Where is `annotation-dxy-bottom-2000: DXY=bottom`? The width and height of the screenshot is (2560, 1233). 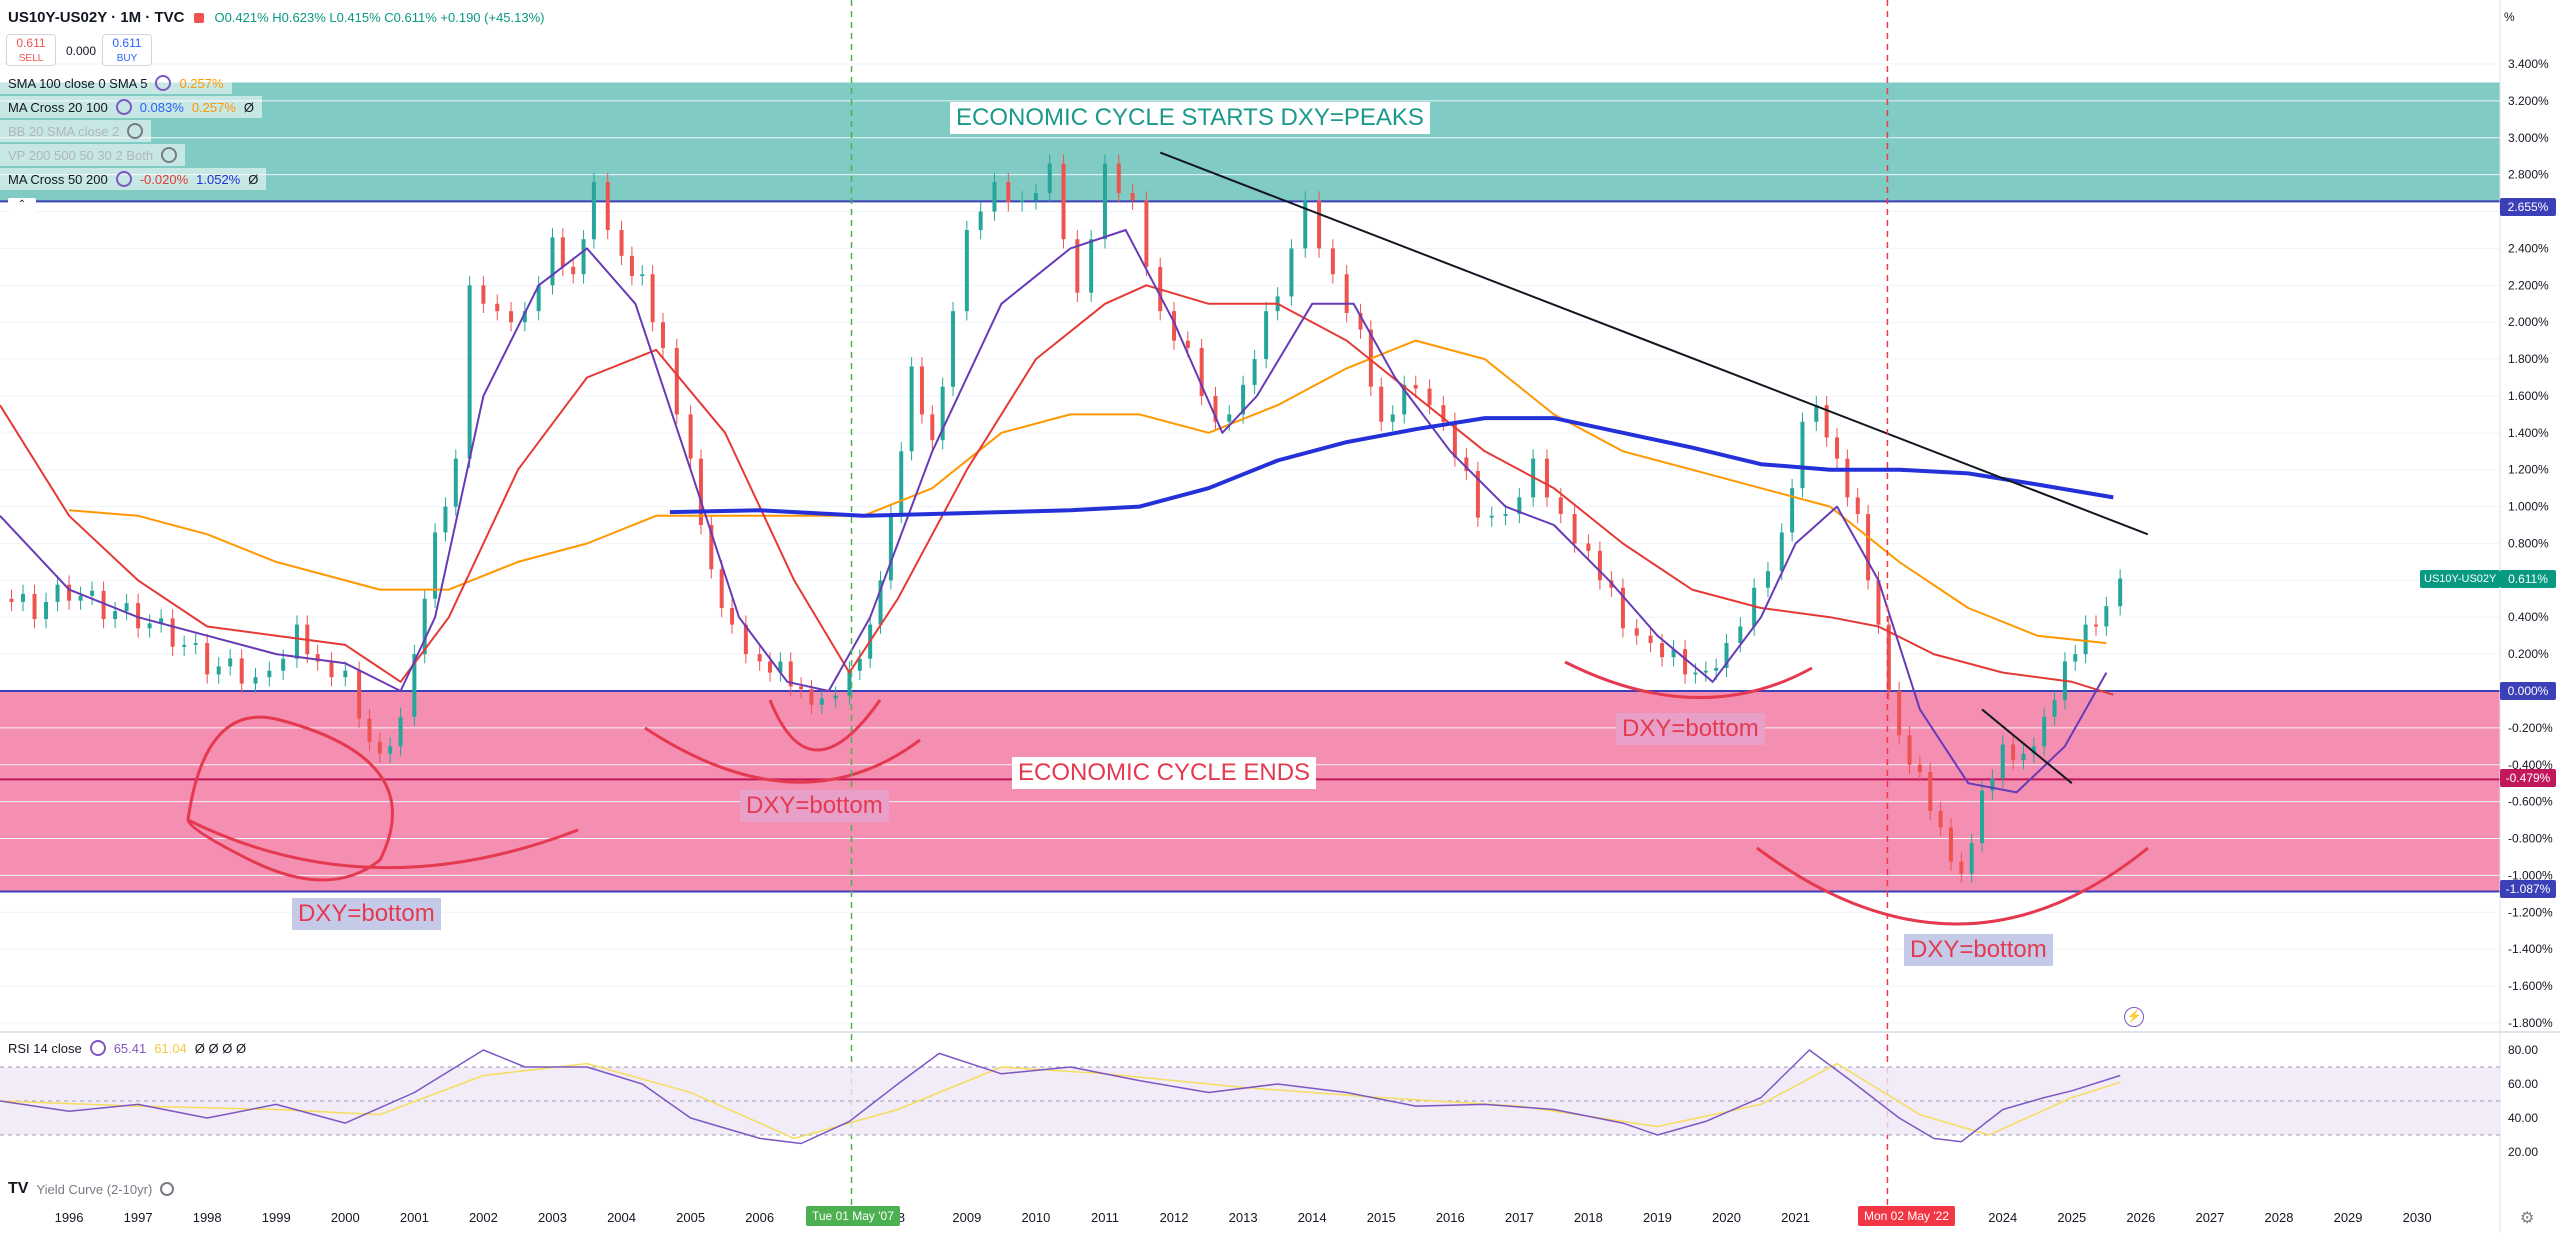 annotation-dxy-bottom-2000: DXY=bottom is located at coordinates (366, 914).